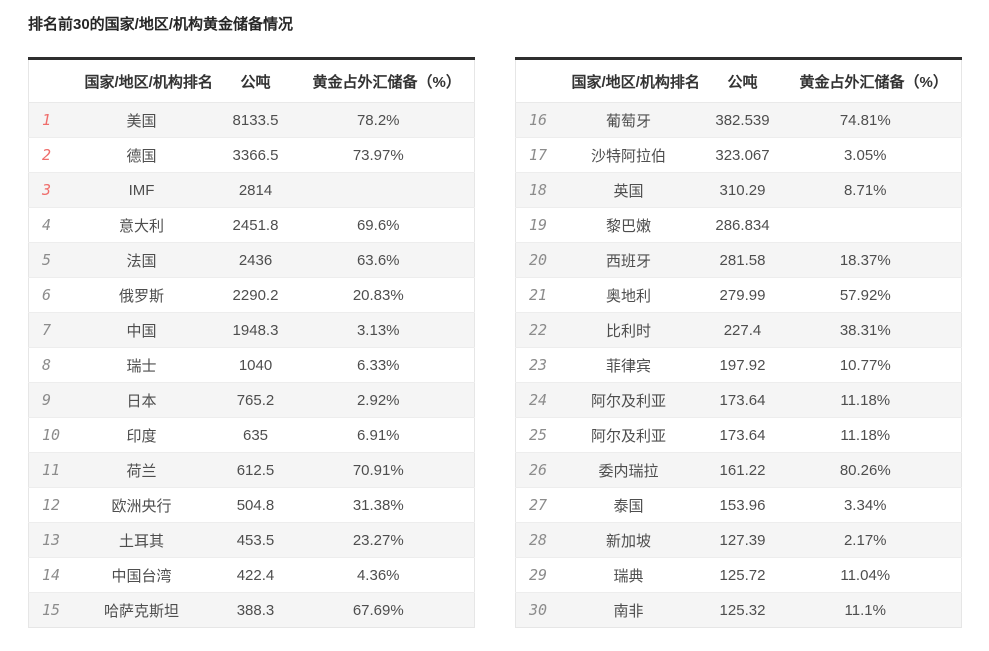 The width and height of the screenshot is (989, 651). Describe the element at coordinates (393, 505) in the screenshot. I see `pct-cell: 31.38%` at that location.